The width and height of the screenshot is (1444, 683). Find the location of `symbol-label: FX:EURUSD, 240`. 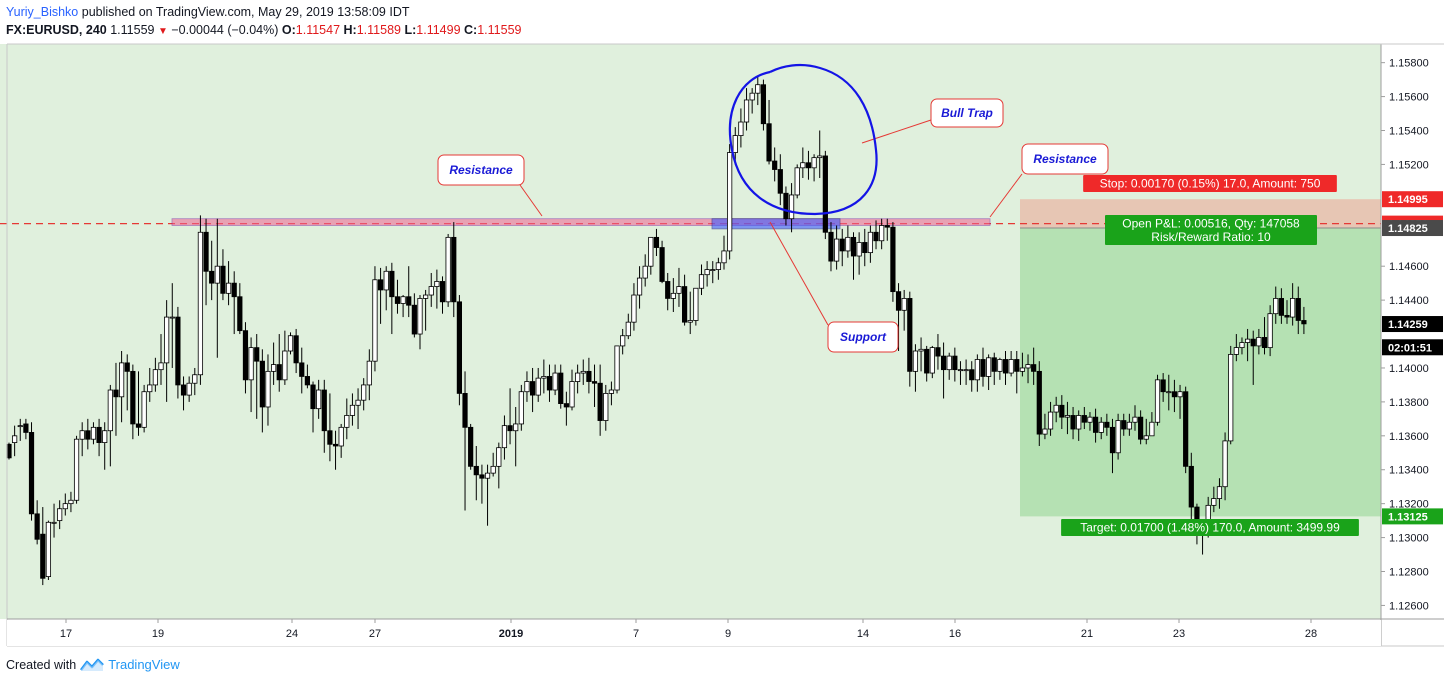

symbol-label: FX:EURUSD, 240 is located at coordinates (56, 30).